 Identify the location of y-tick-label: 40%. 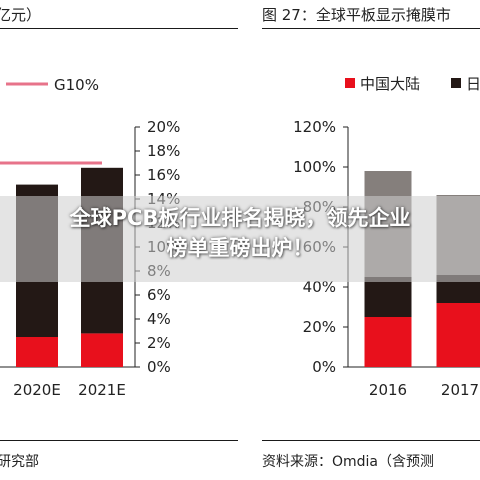
(319, 287).